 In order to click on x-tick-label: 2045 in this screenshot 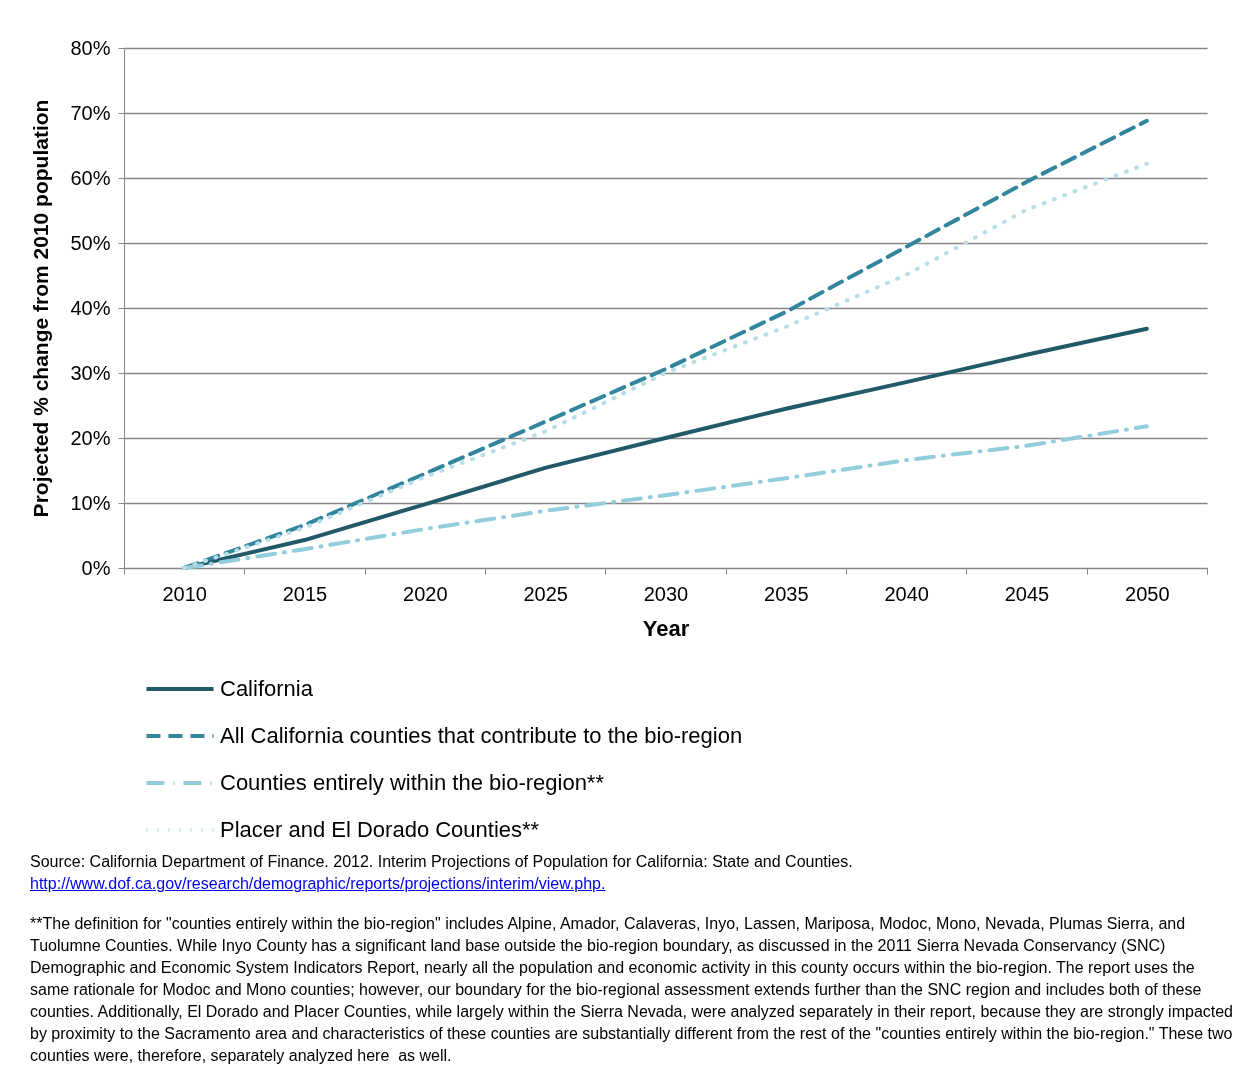, I will do `click(1027, 593)`.